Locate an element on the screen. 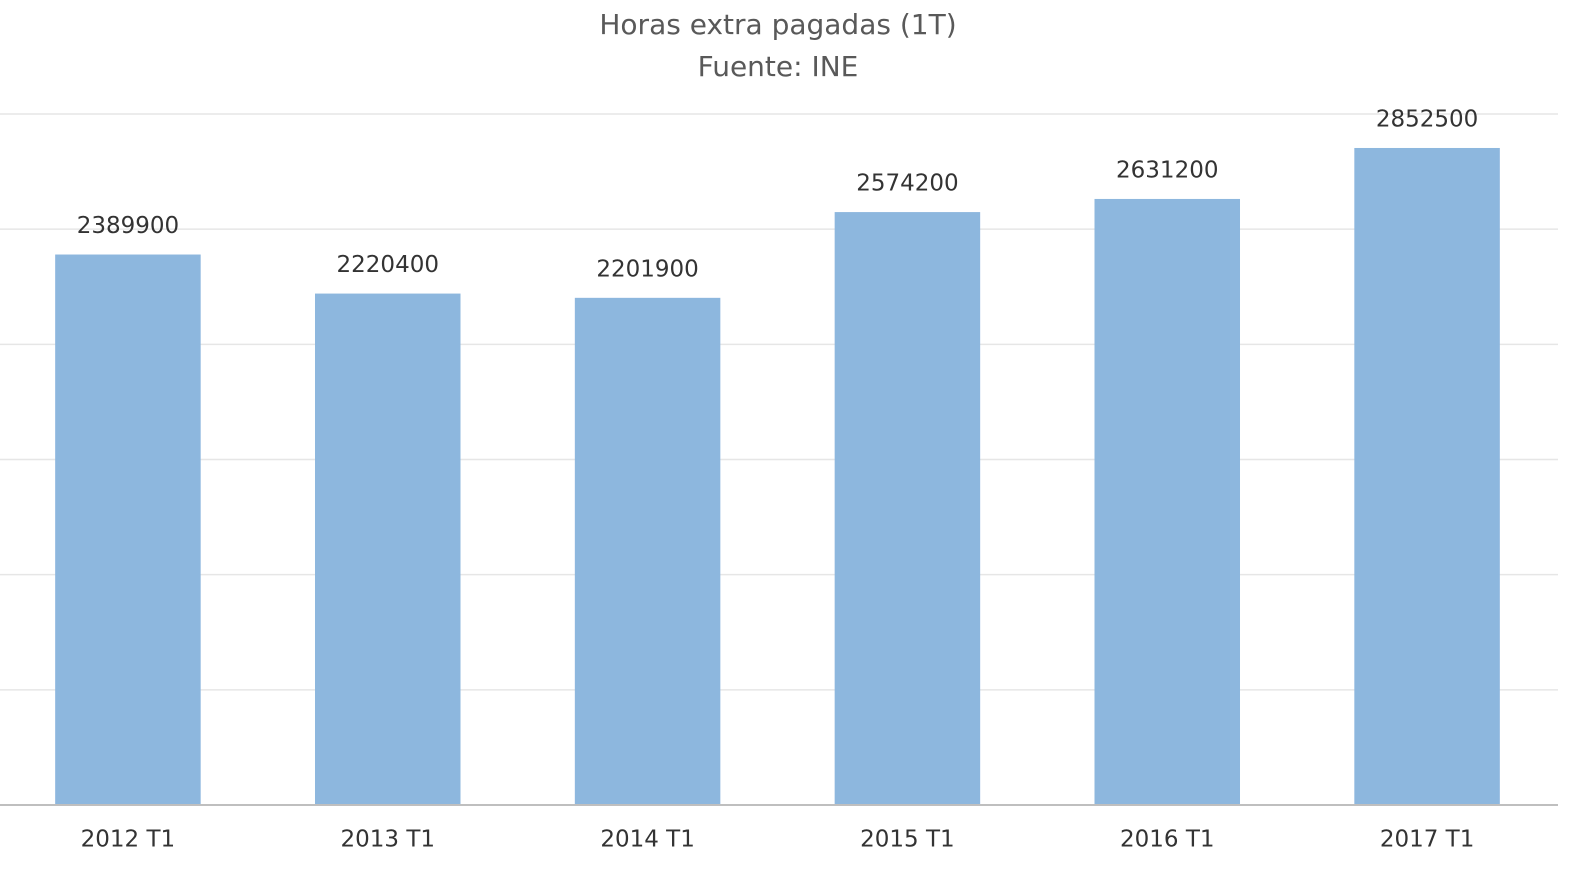 This screenshot has height=874, width=1593. x-tick-label: 2017 T1 is located at coordinates (1427, 840).